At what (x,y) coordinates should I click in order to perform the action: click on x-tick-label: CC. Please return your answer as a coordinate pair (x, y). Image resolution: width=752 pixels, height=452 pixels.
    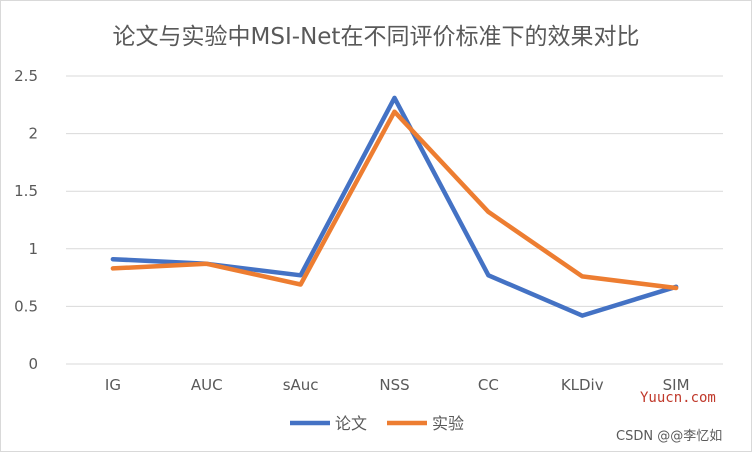
    Looking at the image, I should click on (488, 385).